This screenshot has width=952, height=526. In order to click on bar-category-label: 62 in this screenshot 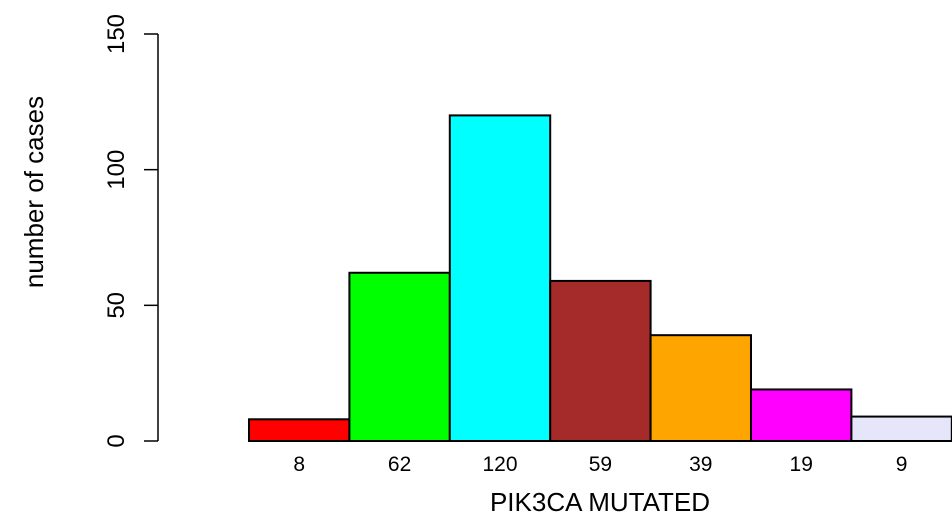, I will do `click(399, 464)`.